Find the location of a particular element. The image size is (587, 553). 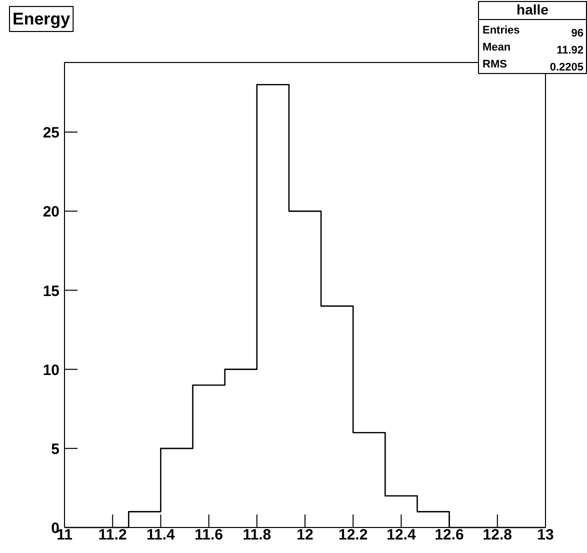

text: halle is located at coordinates (532, 10).